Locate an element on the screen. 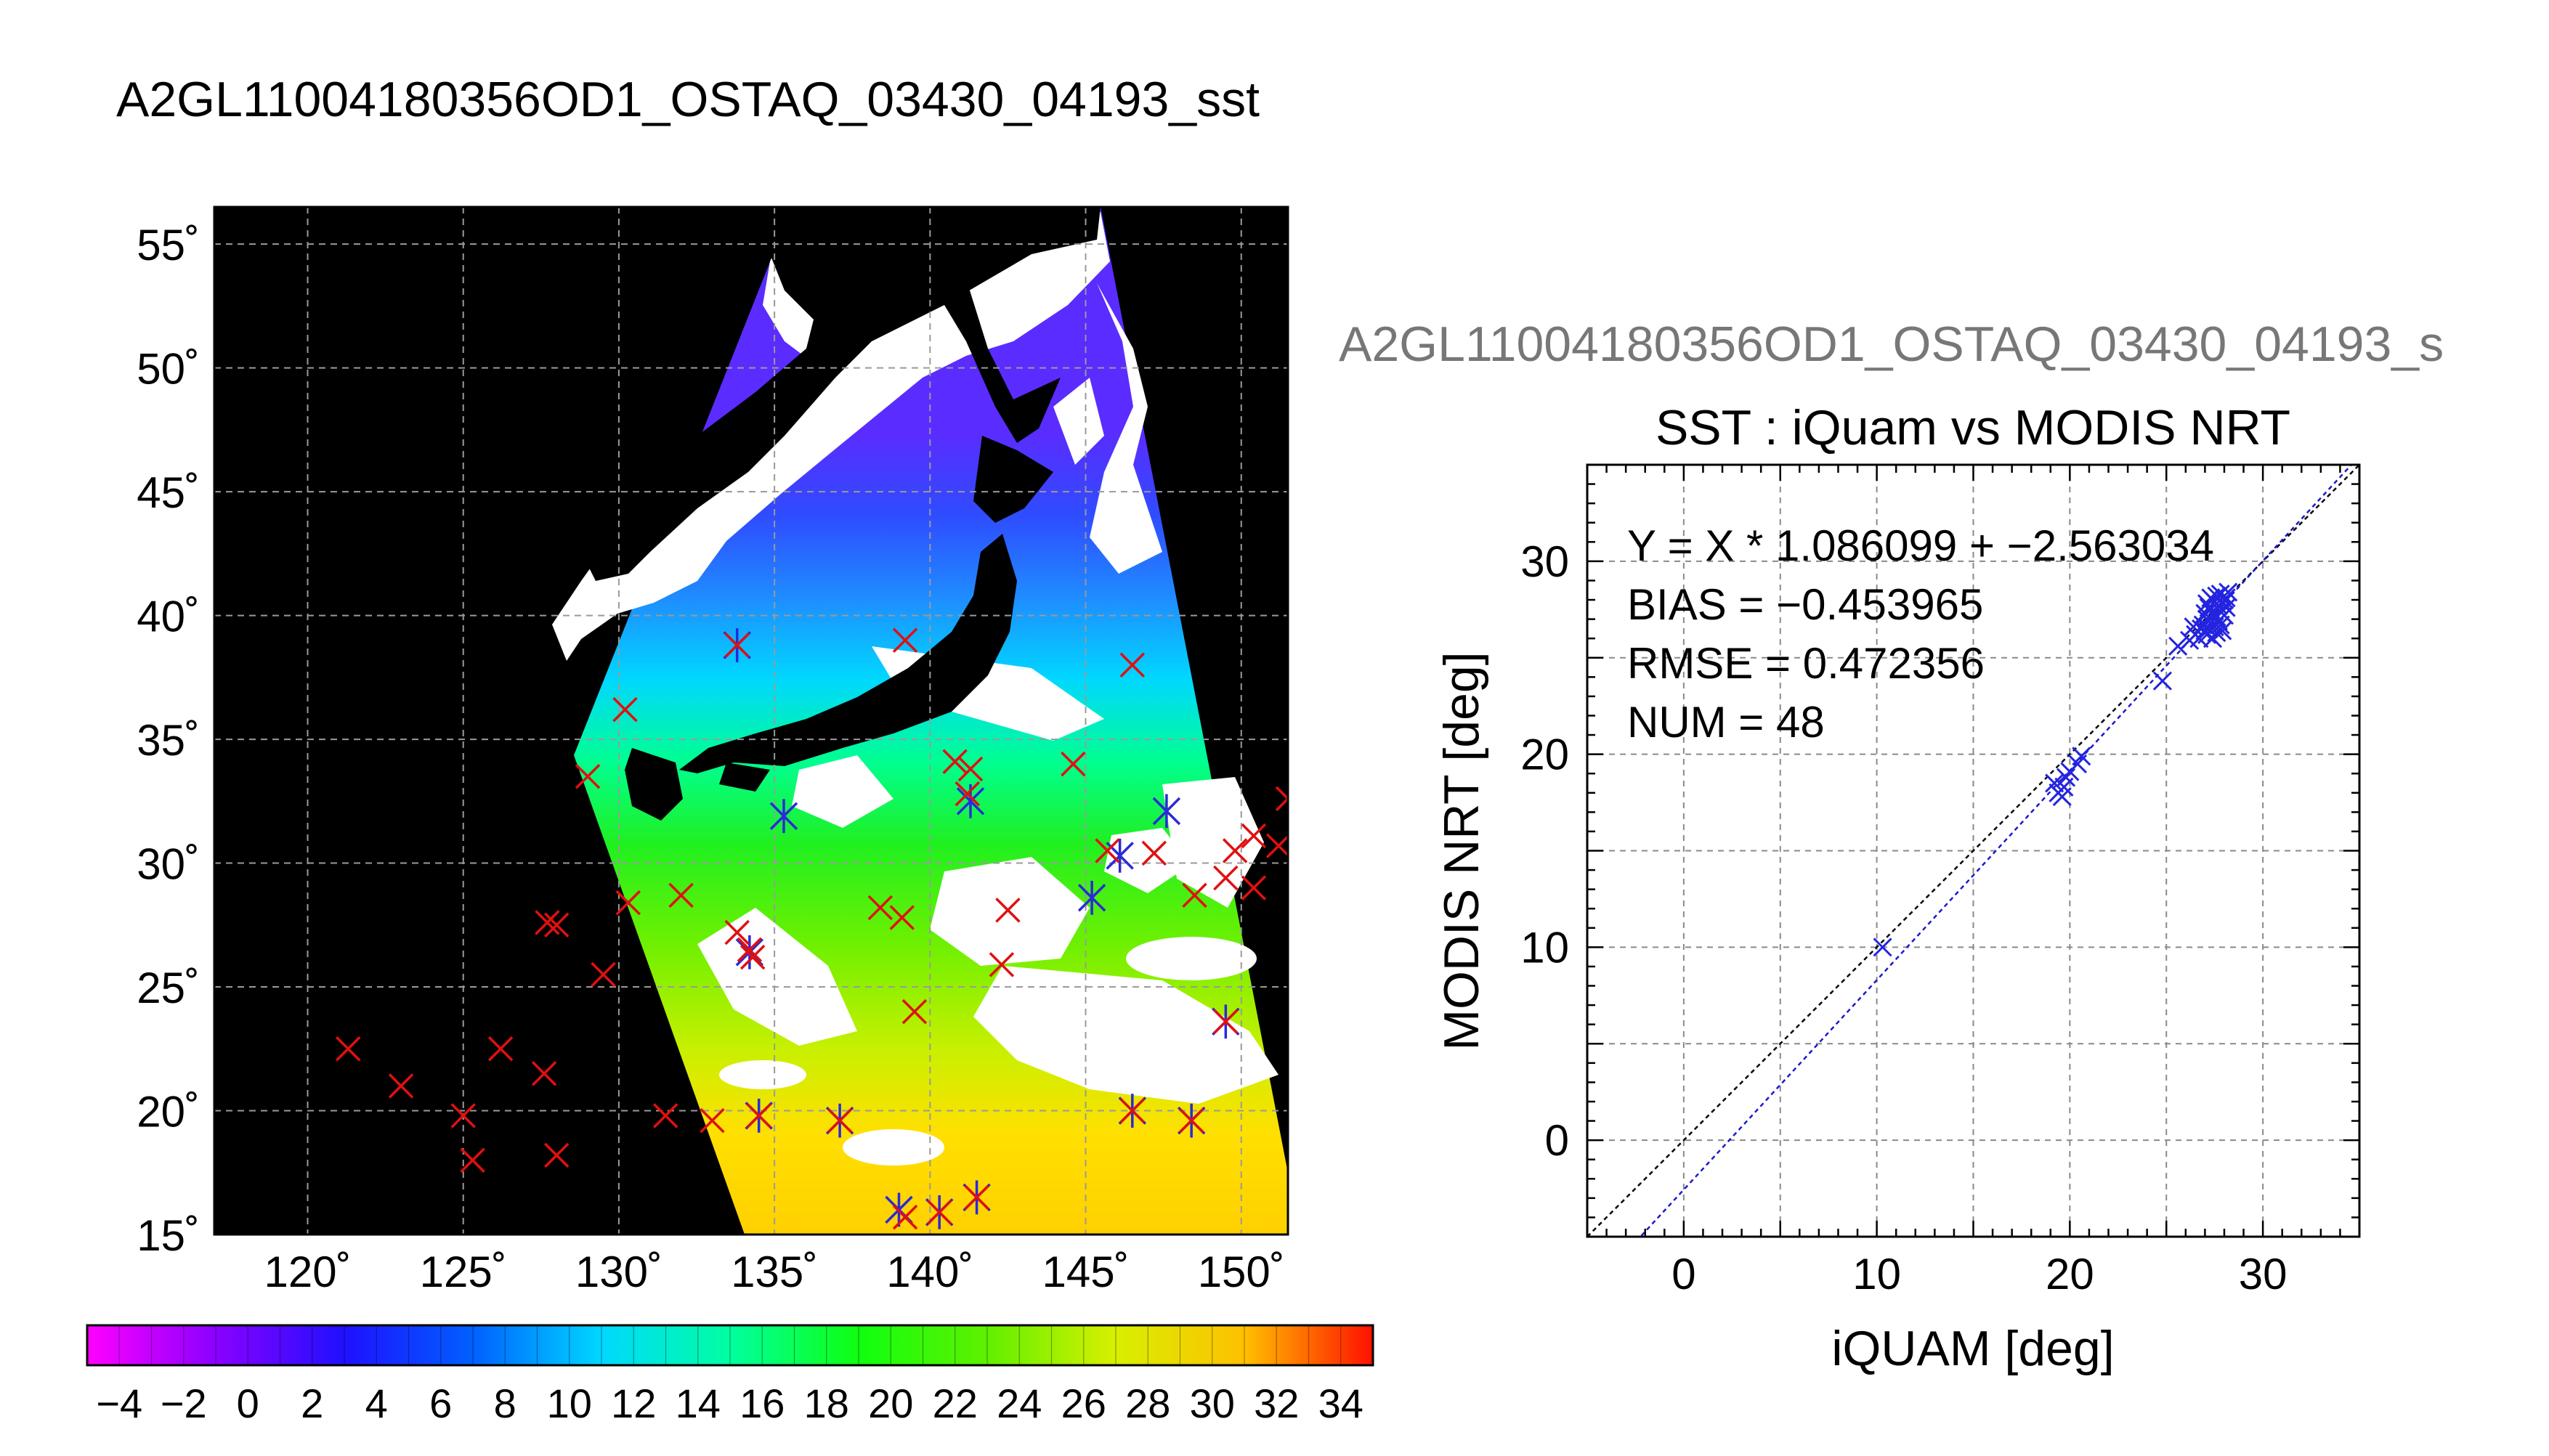 The width and height of the screenshot is (2549, 1456). map-longitude-label: 135˚ is located at coordinates (775, 1272).